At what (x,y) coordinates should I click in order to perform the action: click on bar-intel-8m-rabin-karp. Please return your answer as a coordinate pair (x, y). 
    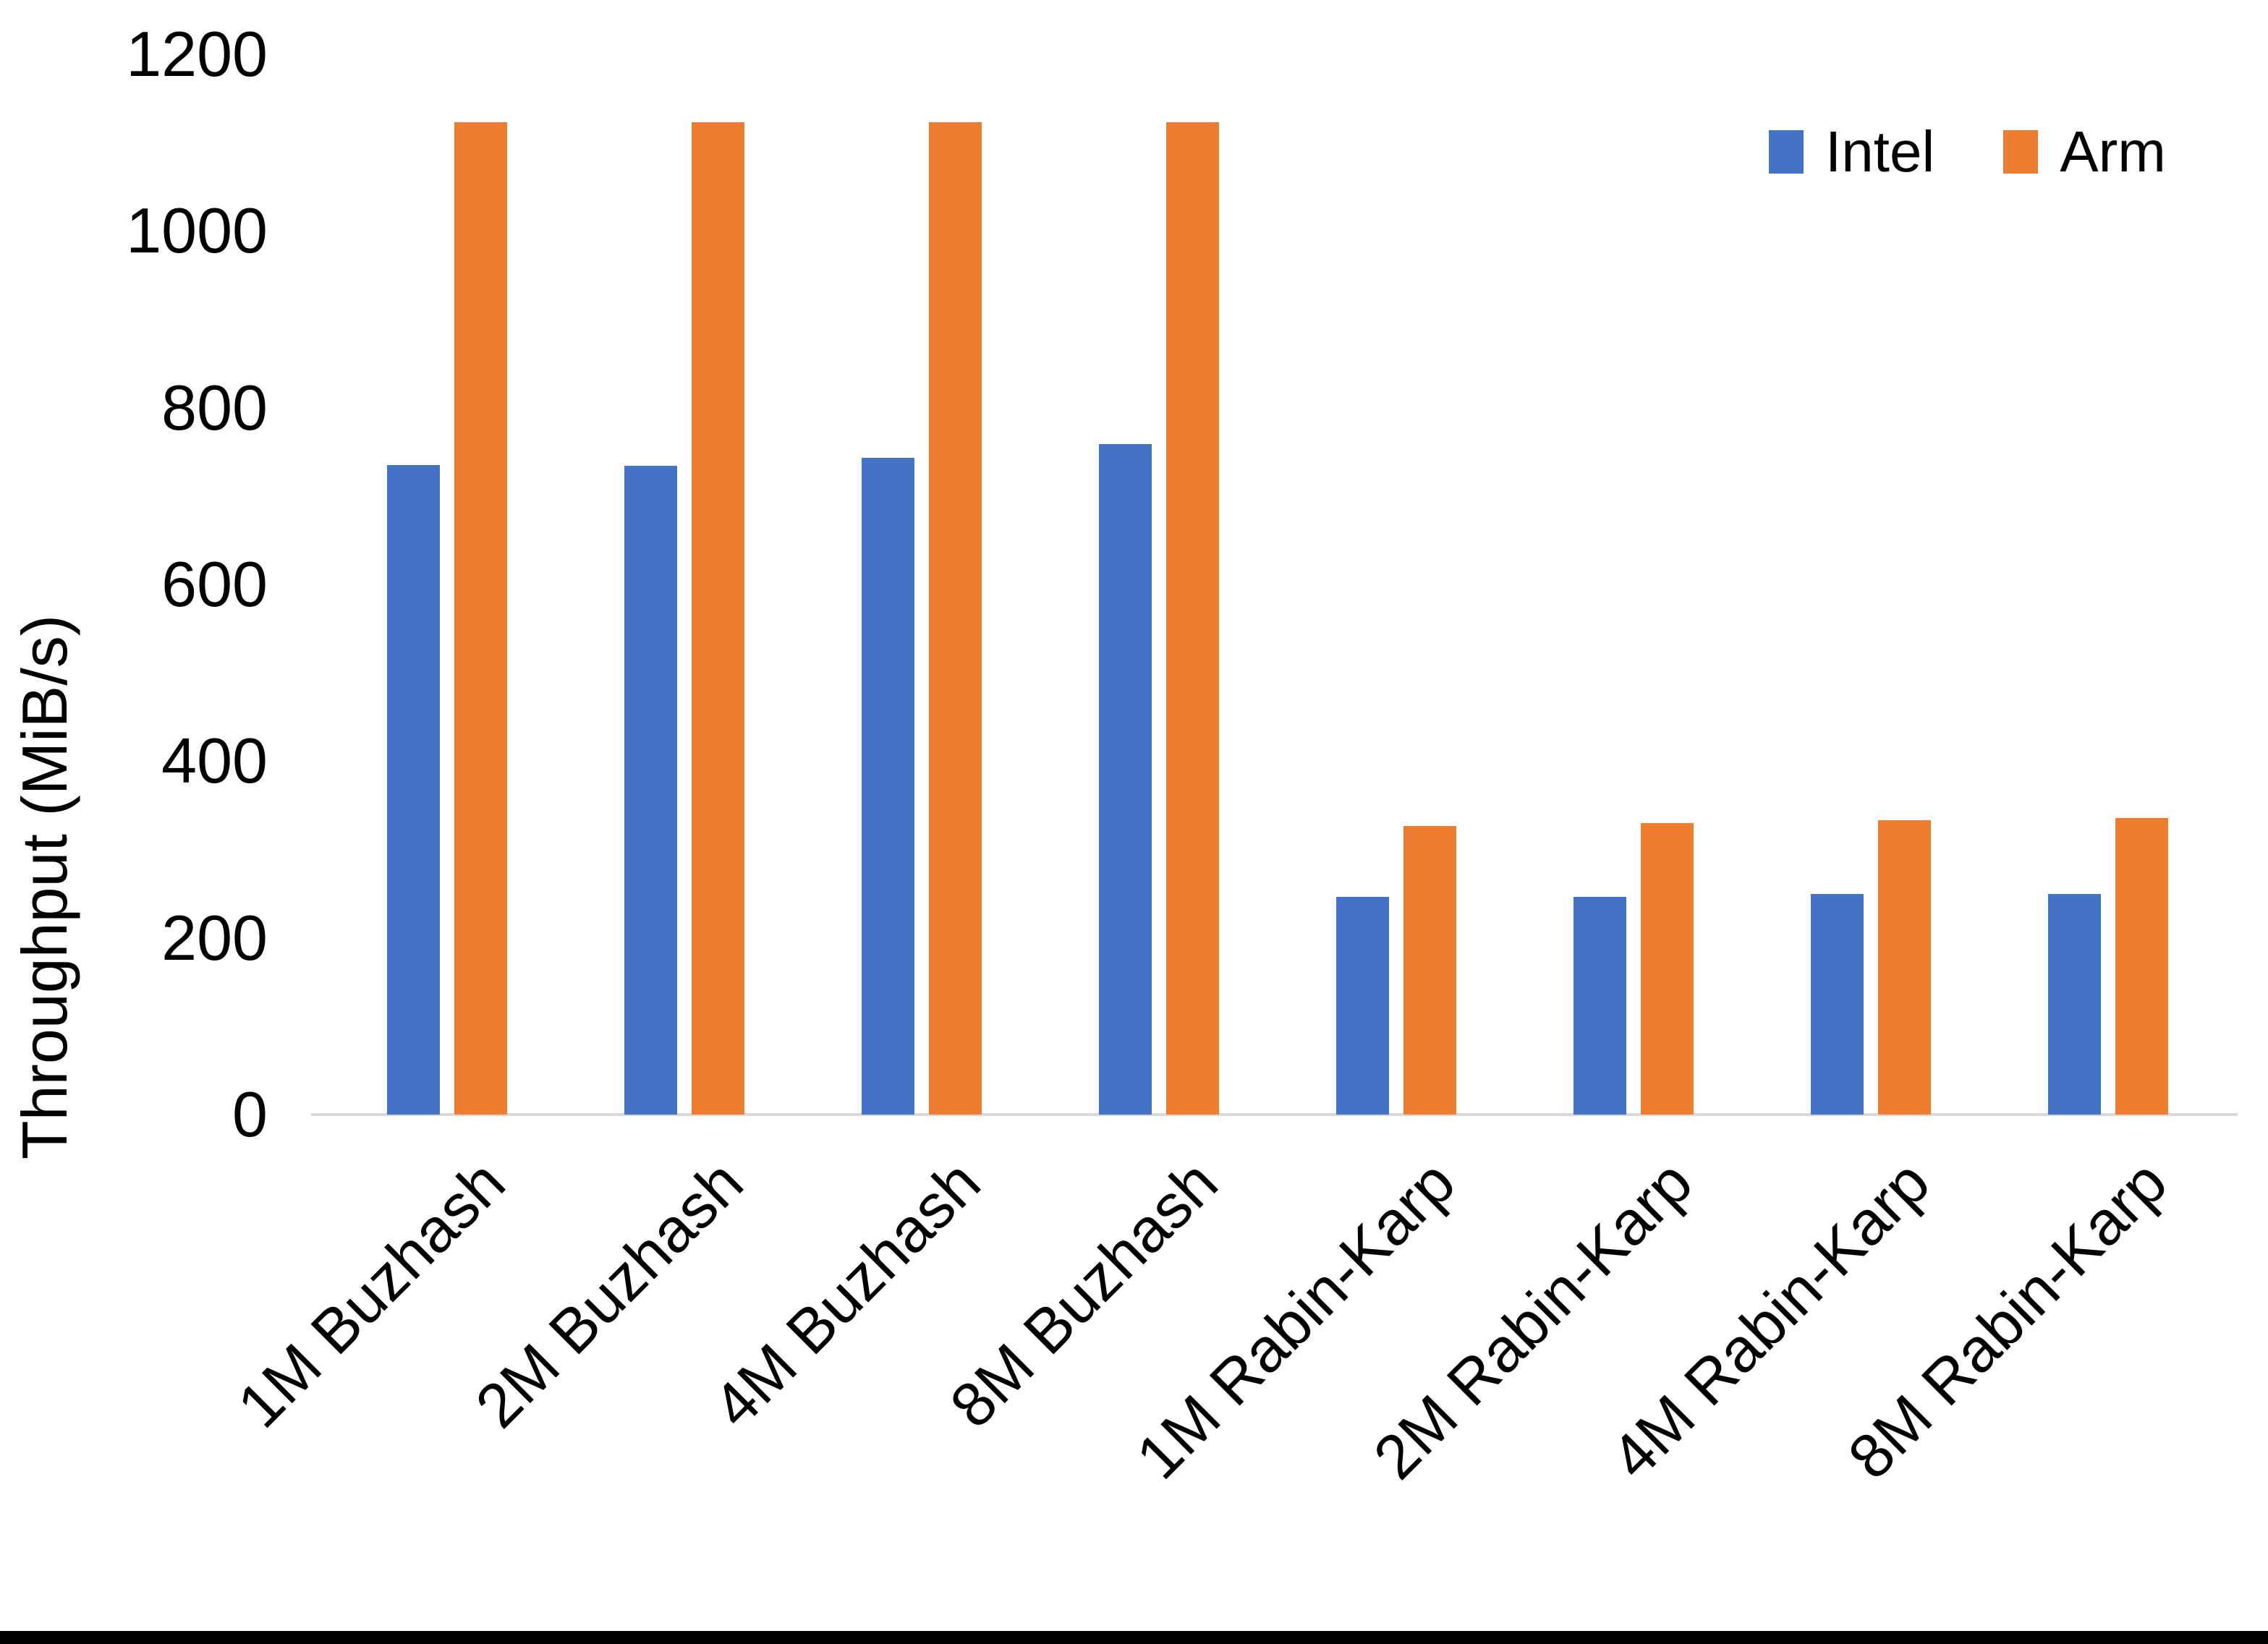
    Looking at the image, I should click on (2075, 1004).